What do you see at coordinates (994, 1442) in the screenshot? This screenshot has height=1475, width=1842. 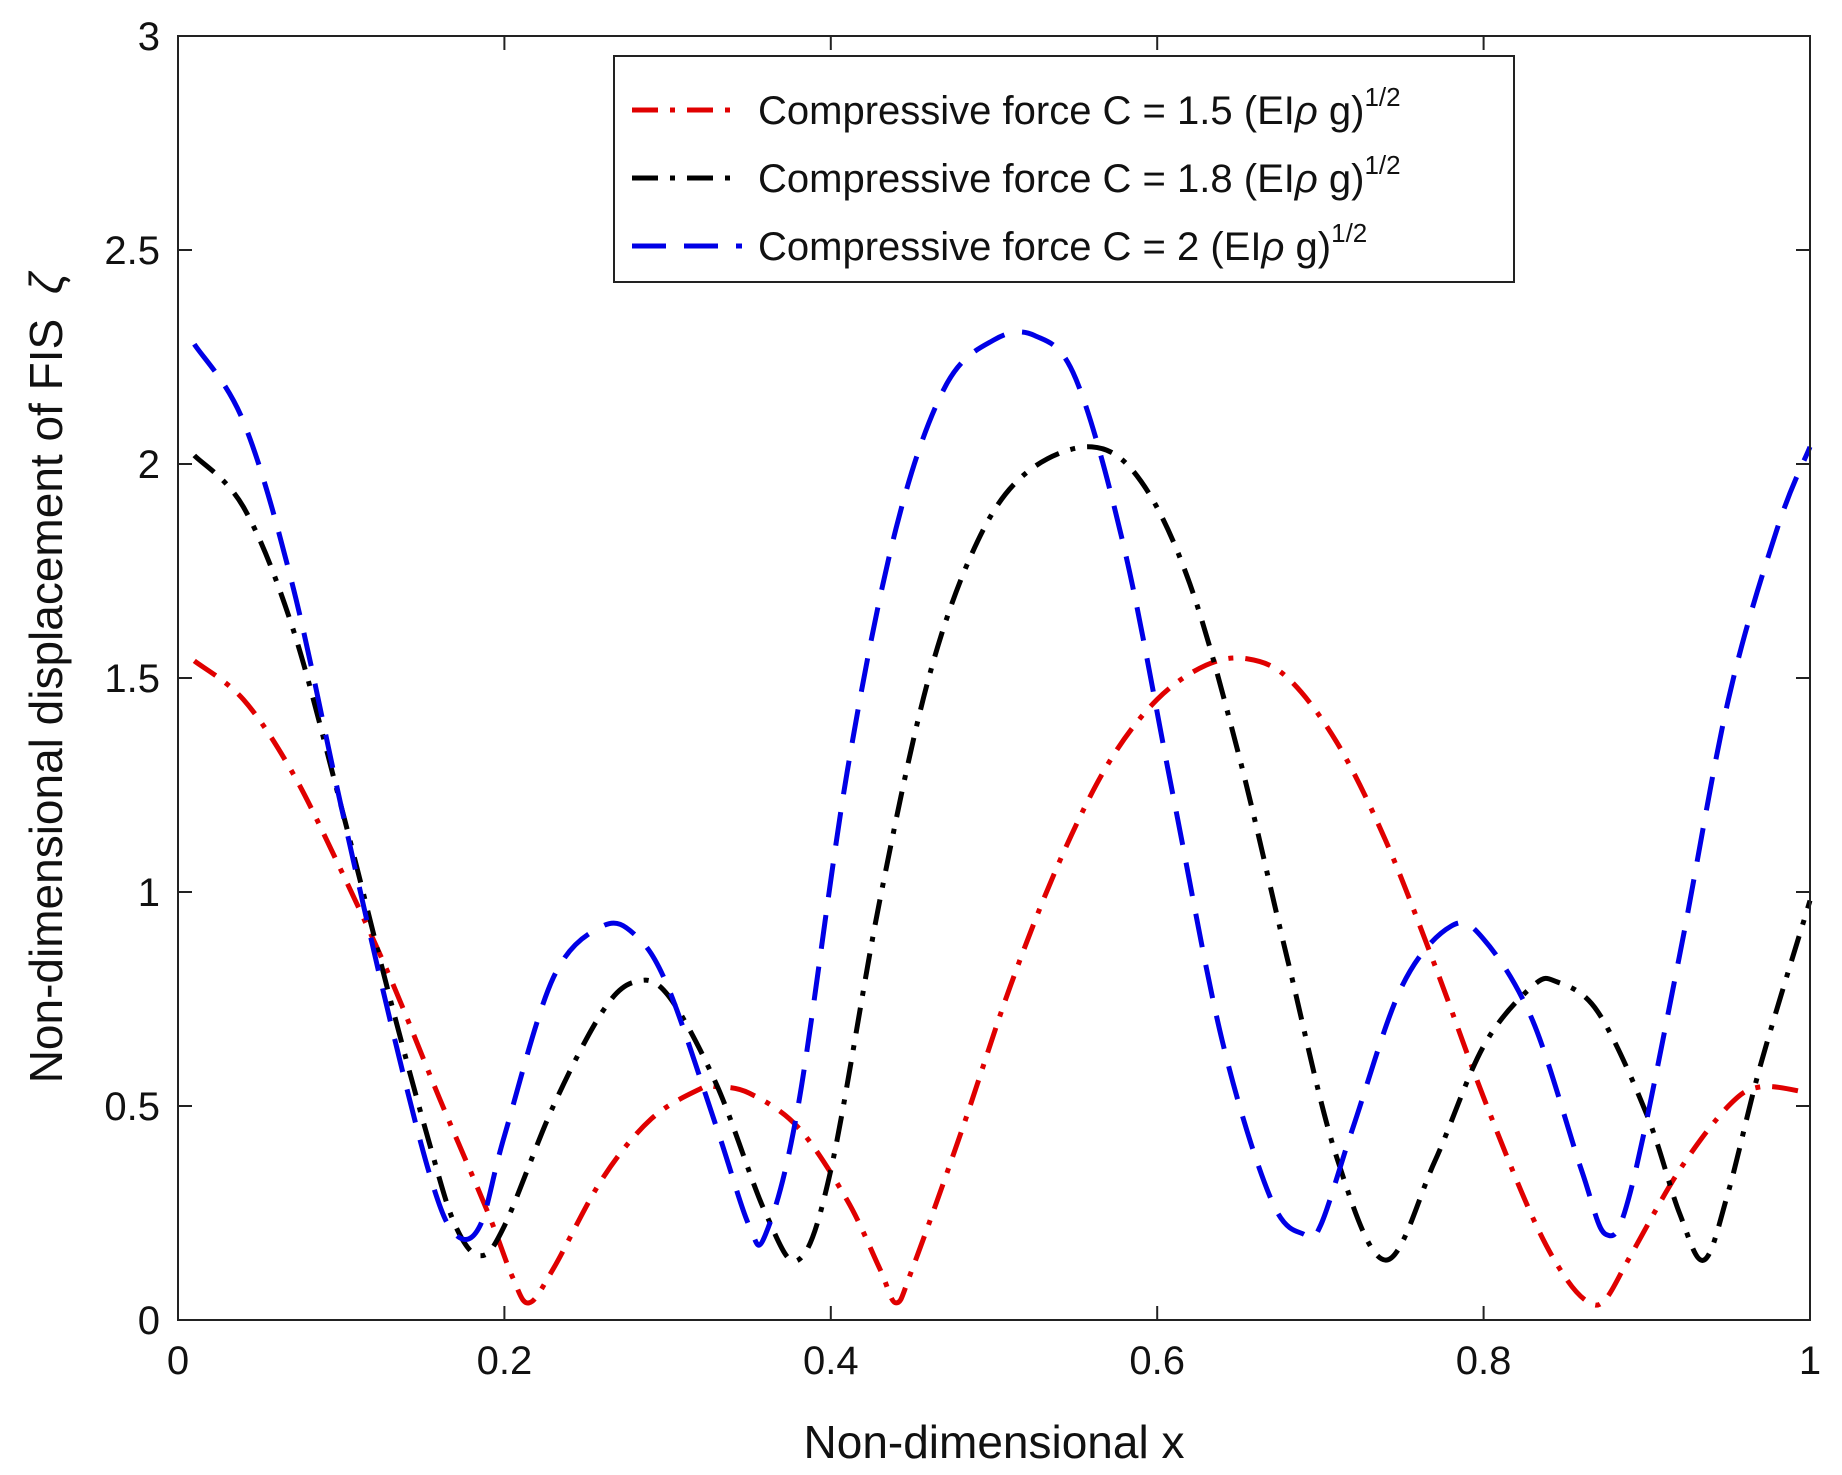 I see `x-axis-label: Non-dimensional x` at bounding box center [994, 1442].